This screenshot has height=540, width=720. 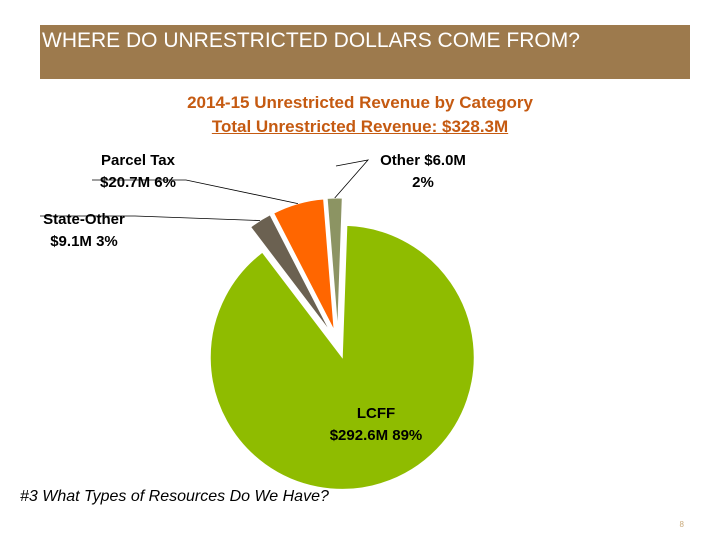 I want to click on title-banner: WHERE DO UNRESTRICTED DOLLARS COME FROM?, so click(x=365, y=52).